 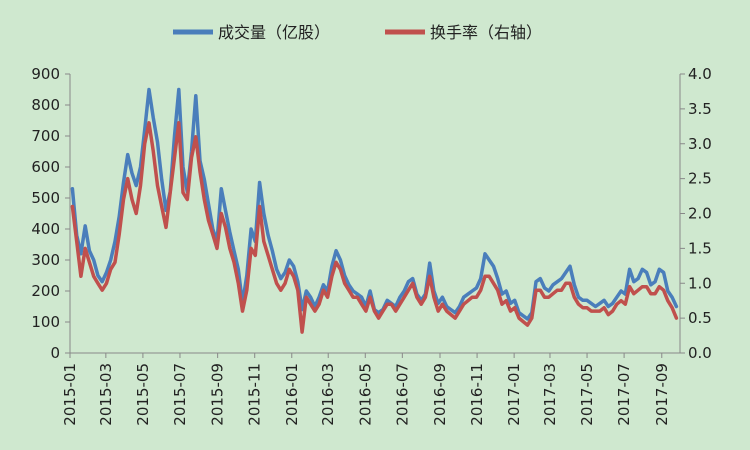 I want to click on y-left-tick-label: 700, so click(x=45, y=136).